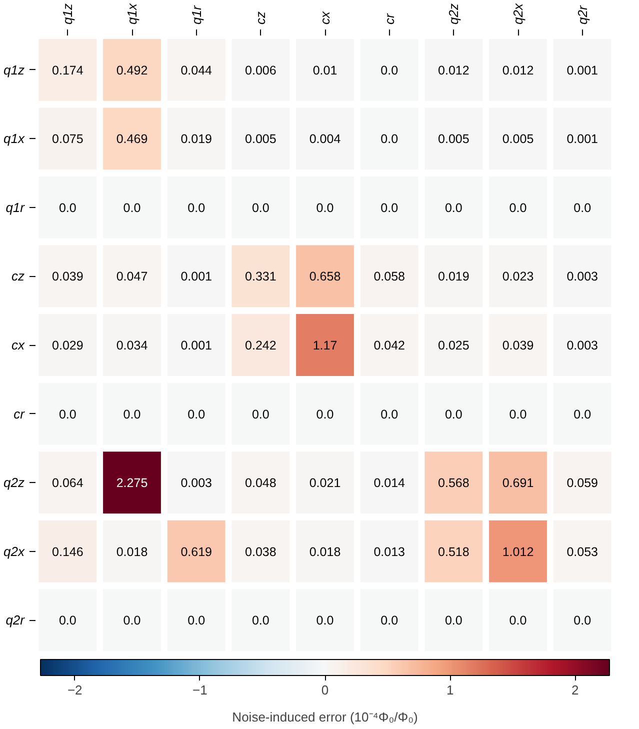 This screenshot has height=729, width=639. I want to click on y-tick-label: q2z, so click(14, 482).